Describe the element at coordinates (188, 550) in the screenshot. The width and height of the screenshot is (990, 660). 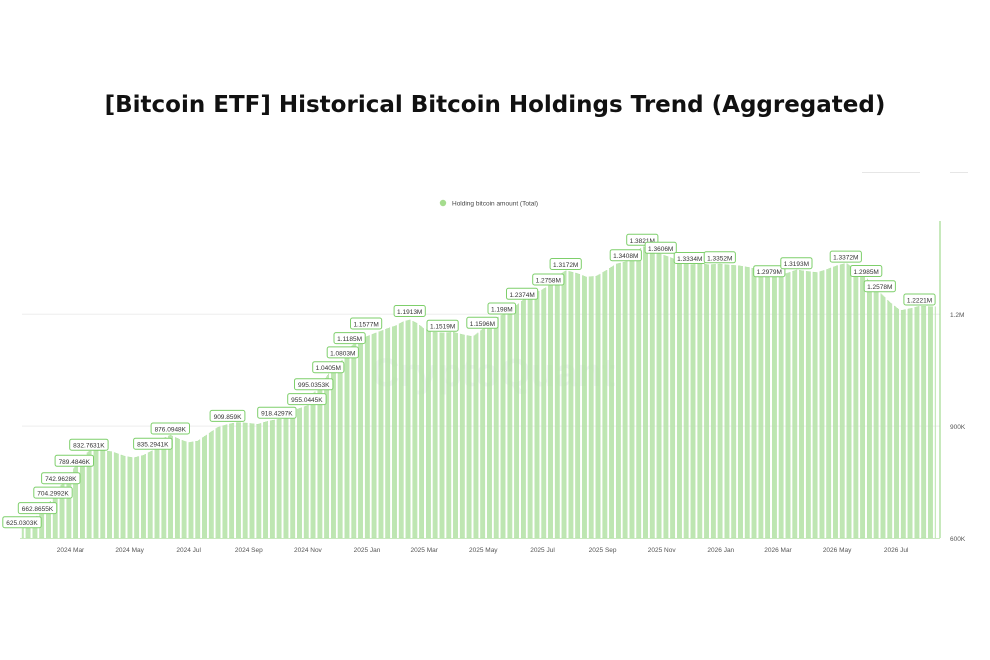
I see `x-tick-label: 2024 Jul` at that location.